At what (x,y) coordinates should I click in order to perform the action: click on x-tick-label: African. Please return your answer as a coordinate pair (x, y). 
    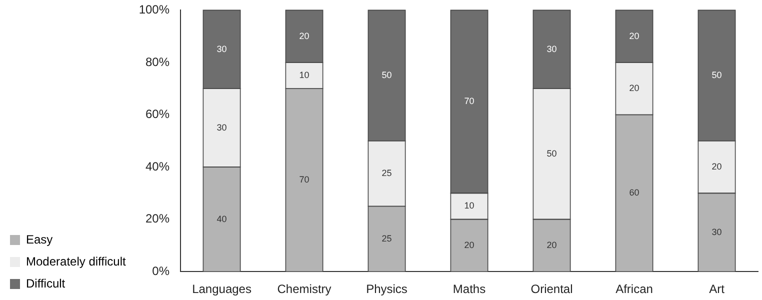
    Looking at the image, I should click on (634, 289).